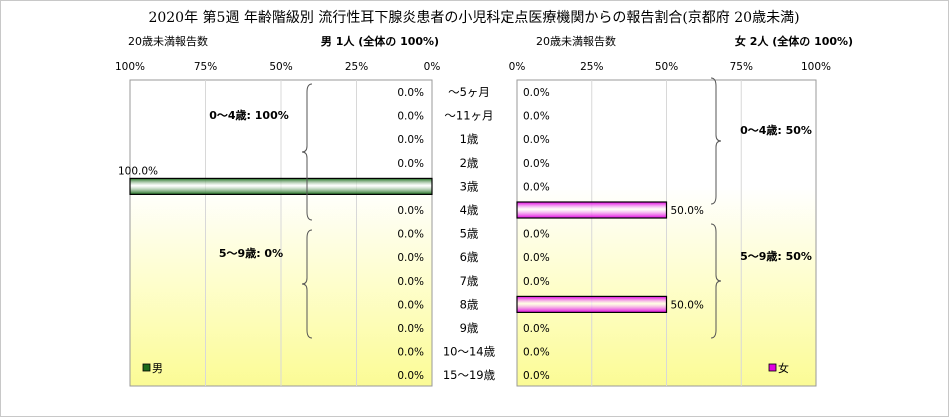 Image resolution: width=949 pixels, height=417 pixels. Describe the element at coordinates (168, 41) in the screenshot. I see `left-axis-caption: 20歳未満報告数` at that location.